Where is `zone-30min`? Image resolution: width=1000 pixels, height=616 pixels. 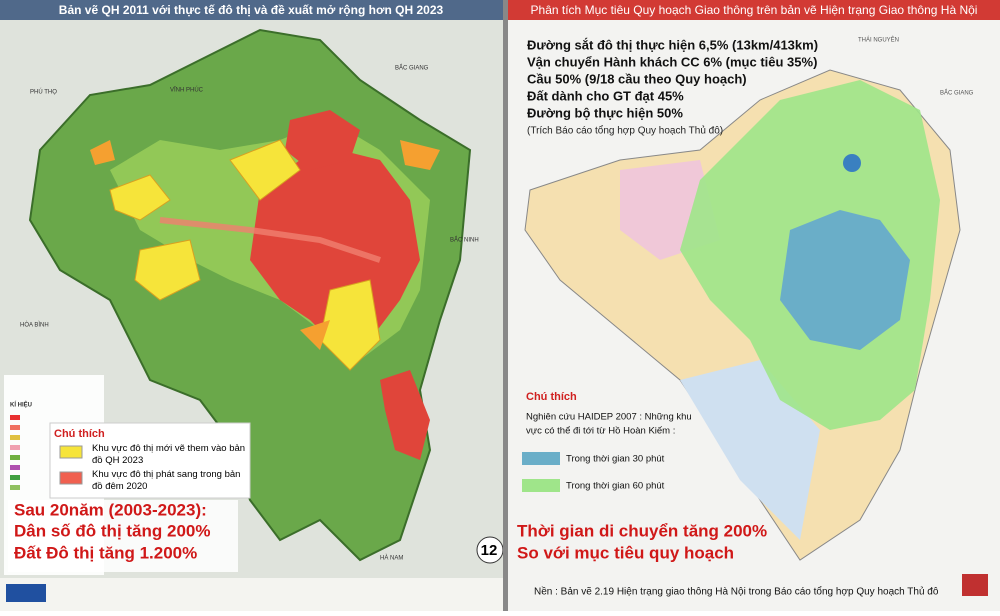 zone-30min is located at coordinates (845, 280).